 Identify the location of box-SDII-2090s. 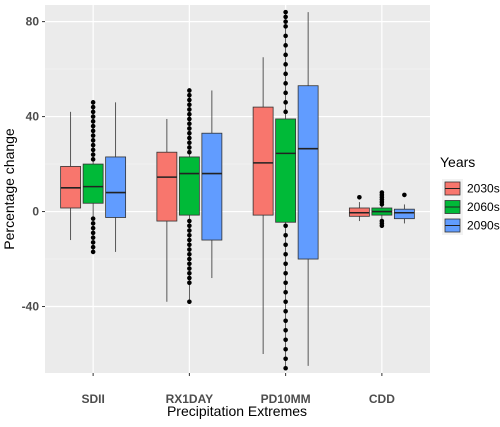
(116, 177).